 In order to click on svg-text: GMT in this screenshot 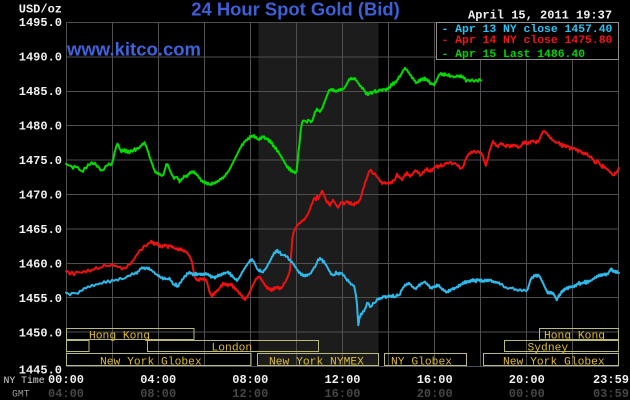, I will do `click(21, 393)`.